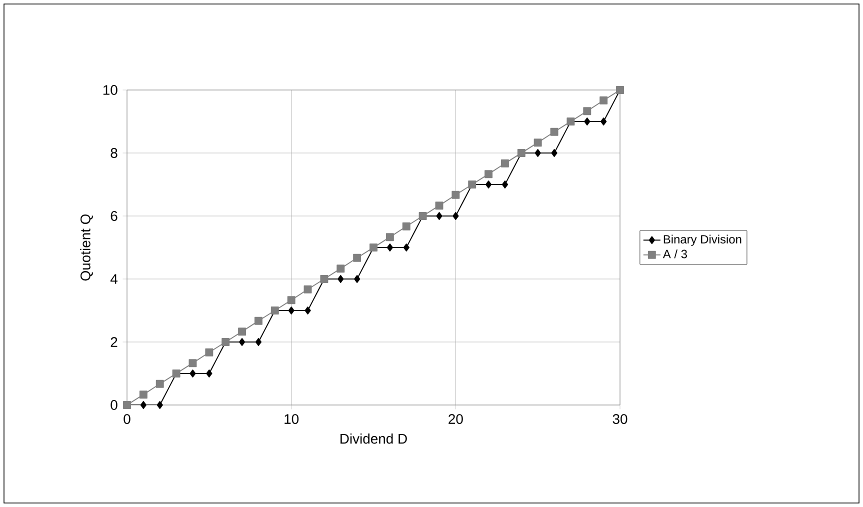 This screenshot has width=863, height=507. I want to click on x-tick-label: 30, so click(620, 419).